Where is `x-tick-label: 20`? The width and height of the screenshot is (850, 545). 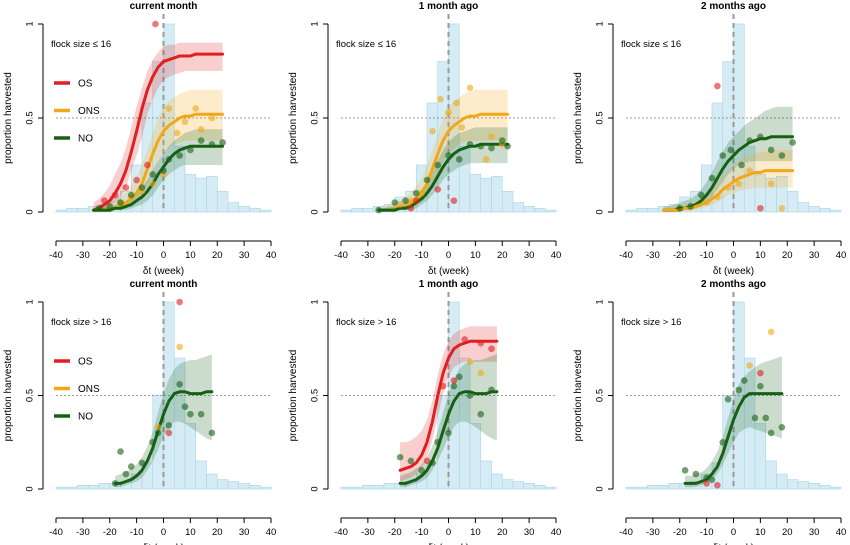
x-tick-label: 20 is located at coordinates (502, 532).